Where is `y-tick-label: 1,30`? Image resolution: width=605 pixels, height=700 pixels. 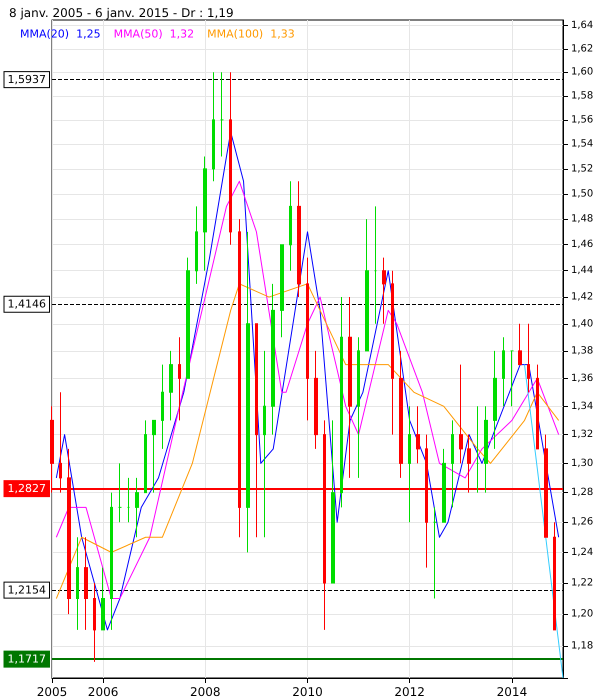 y-tick-label: 1,30 is located at coordinates (582, 463).